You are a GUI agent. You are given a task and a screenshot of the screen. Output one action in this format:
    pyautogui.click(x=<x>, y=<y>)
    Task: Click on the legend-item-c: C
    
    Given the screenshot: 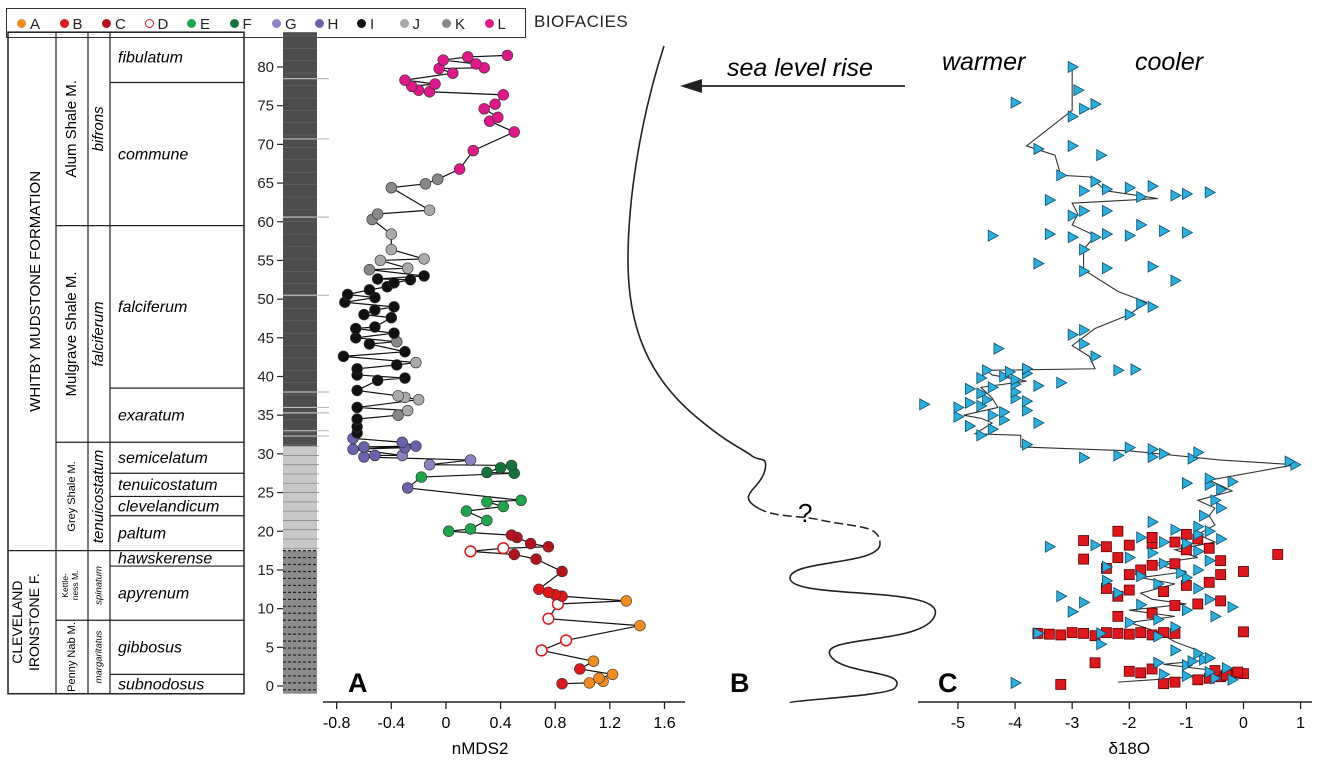 What is the action you would take?
    pyautogui.click(x=114, y=24)
    